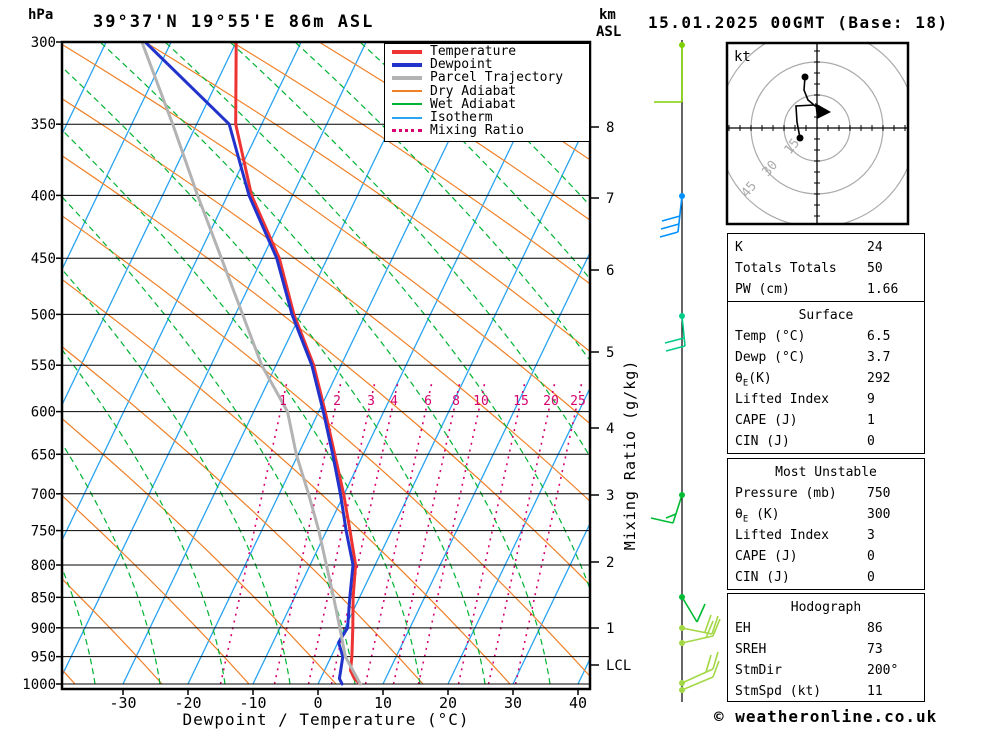  What do you see at coordinates (448, 703) in the screenshot?
I see `temp-tick-label: 20` at bounding box center [448, 703].